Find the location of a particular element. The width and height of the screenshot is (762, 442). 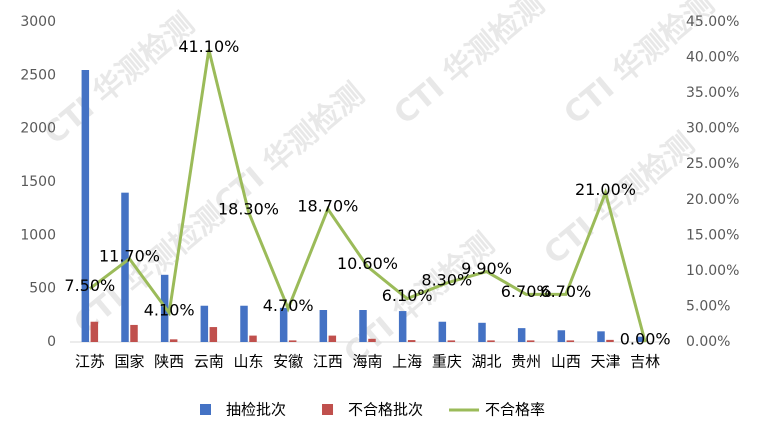

data-label: 0.00% is located at coordinates (645, 339).